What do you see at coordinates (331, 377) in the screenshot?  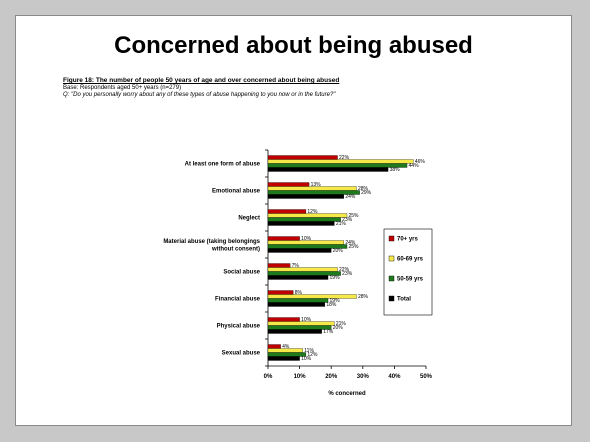 I see `x-tick-label: 20%` at bounding box center [331, 377].